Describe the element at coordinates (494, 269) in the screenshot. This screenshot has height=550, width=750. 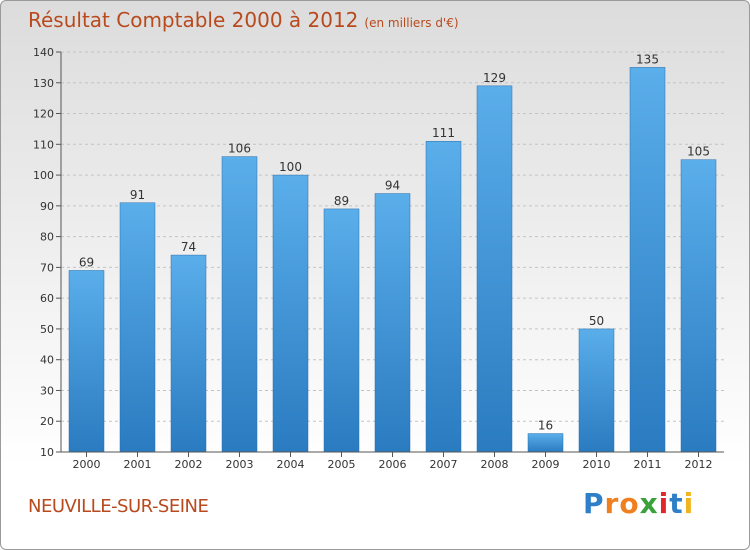
I see `bar-2008` at that location.